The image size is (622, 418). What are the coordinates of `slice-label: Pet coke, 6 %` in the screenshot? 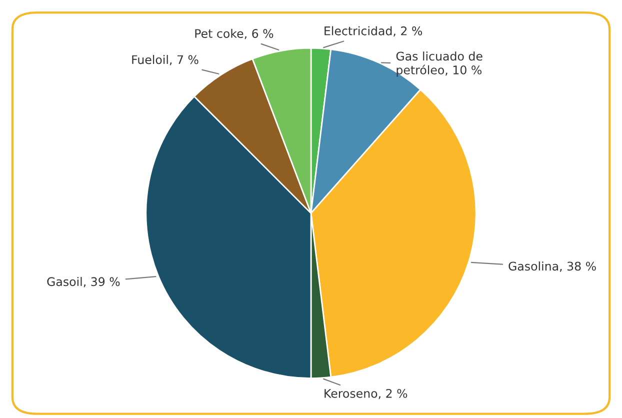 It's located at (234, 34).